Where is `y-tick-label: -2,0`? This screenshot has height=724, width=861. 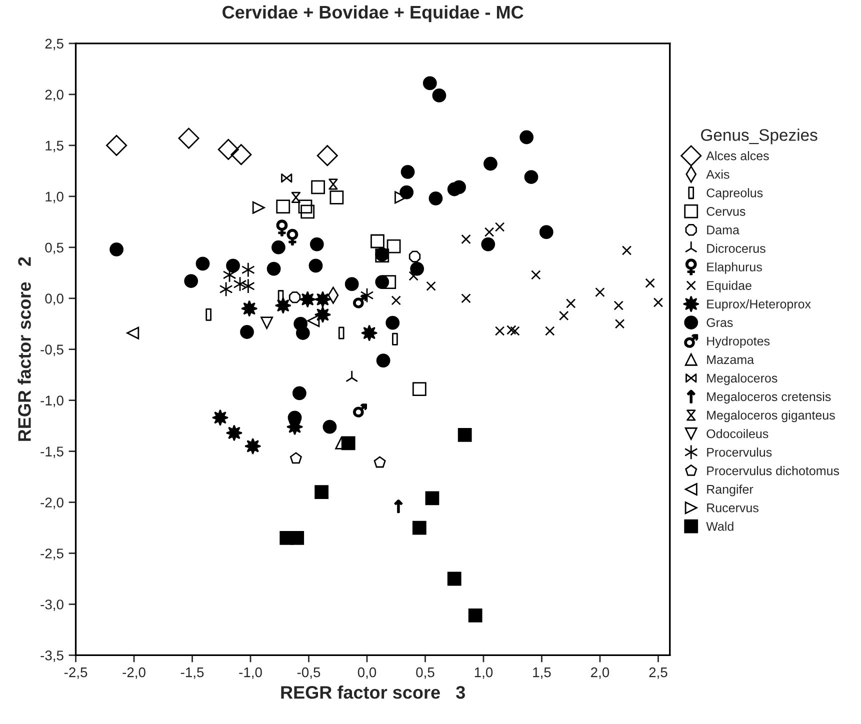
y-tick-label: -2,0 is located at coordinates (52, 504).